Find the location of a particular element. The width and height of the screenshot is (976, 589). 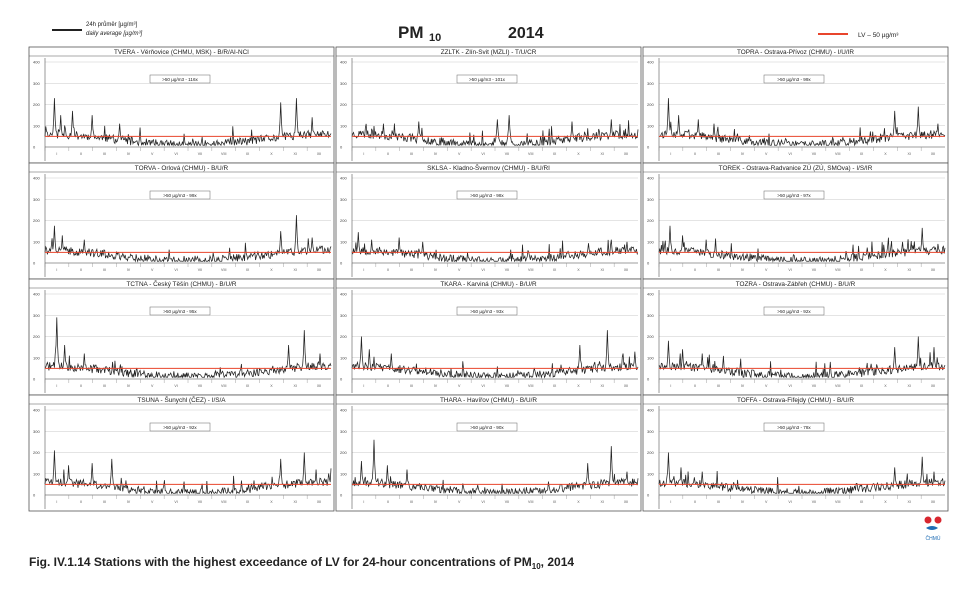

panel-title: TKARA - Karviná (CHMU) - B/U/R is located at coordinates (488, 284).